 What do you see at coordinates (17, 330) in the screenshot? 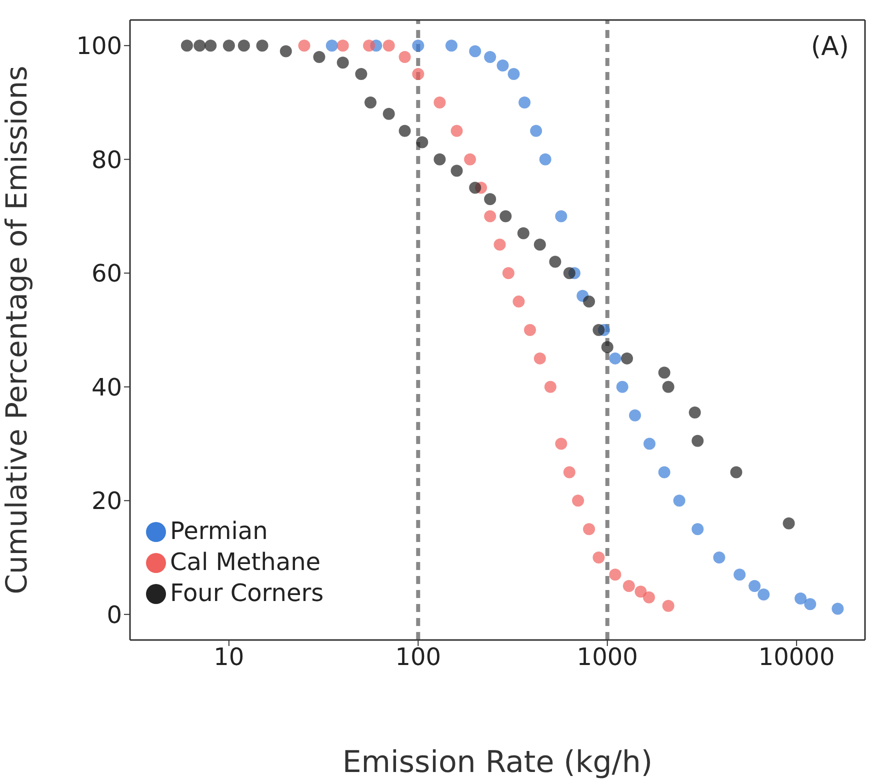
I see `y-axis-title: Cumulative Percentage of Emissions` at bounding box center [17, 330].